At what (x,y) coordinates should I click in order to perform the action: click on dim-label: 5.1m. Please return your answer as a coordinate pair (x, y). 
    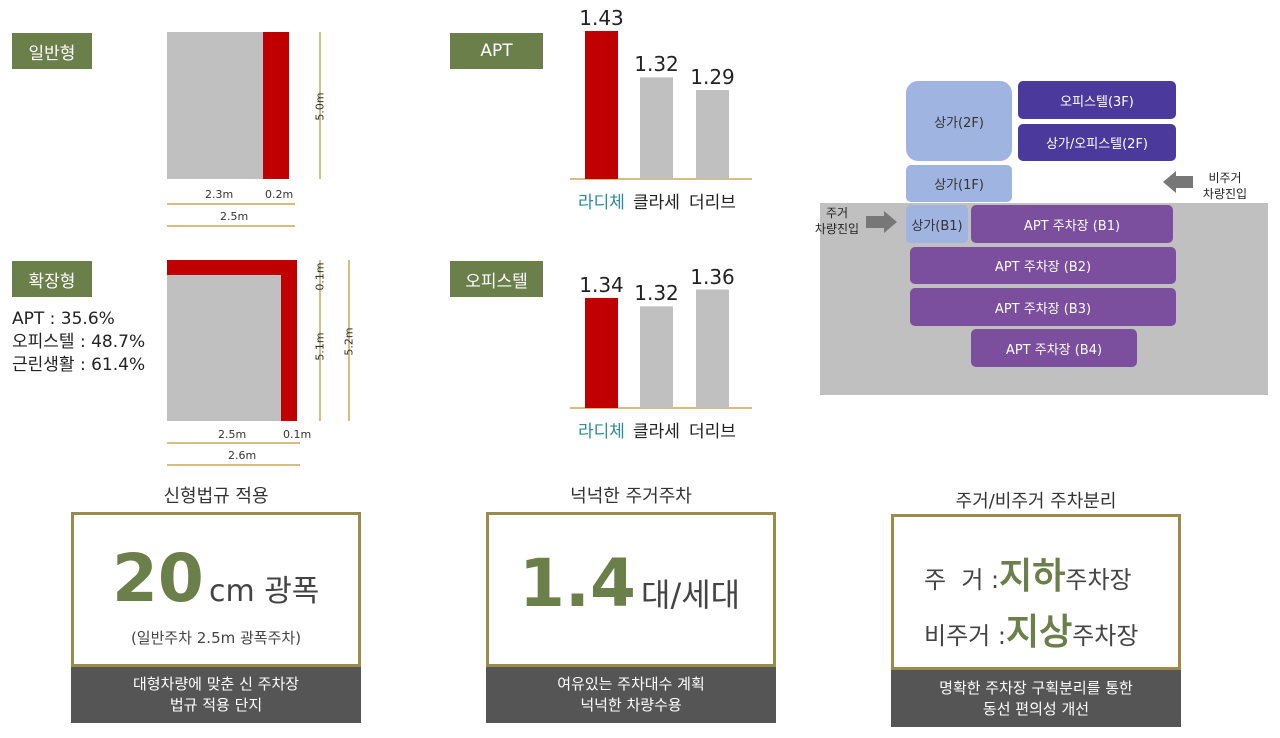
    Looking at the image, I should click on (320, 346).